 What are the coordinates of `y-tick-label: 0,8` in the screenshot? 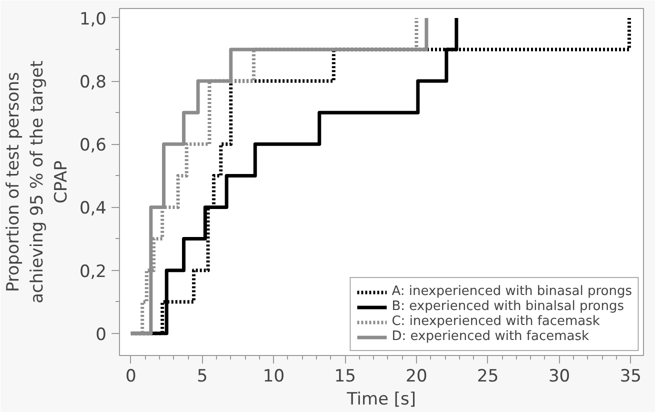 It's located at (93, 82).